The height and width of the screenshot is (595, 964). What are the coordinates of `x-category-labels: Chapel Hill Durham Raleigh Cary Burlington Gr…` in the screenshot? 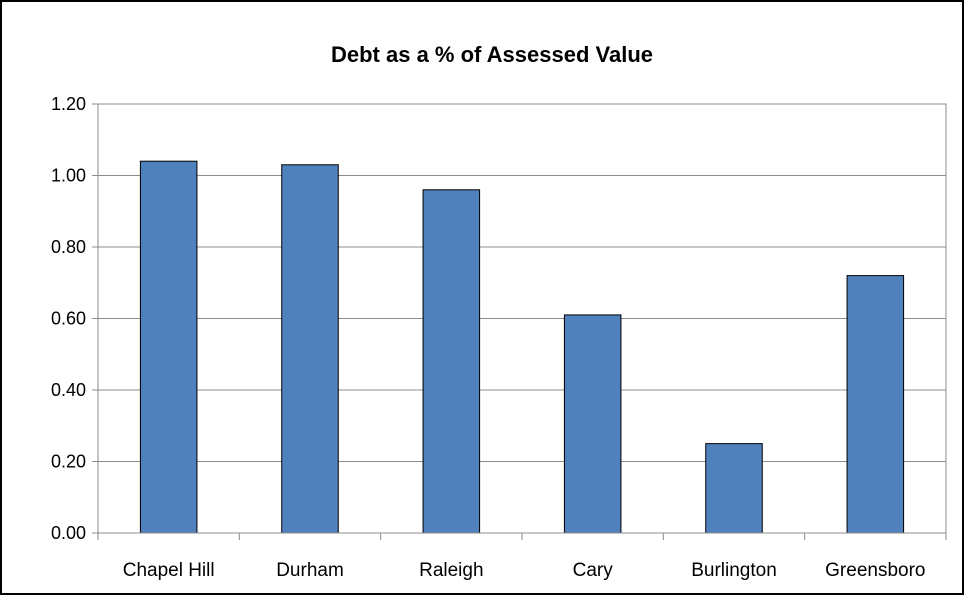 It's located at (524, 570).